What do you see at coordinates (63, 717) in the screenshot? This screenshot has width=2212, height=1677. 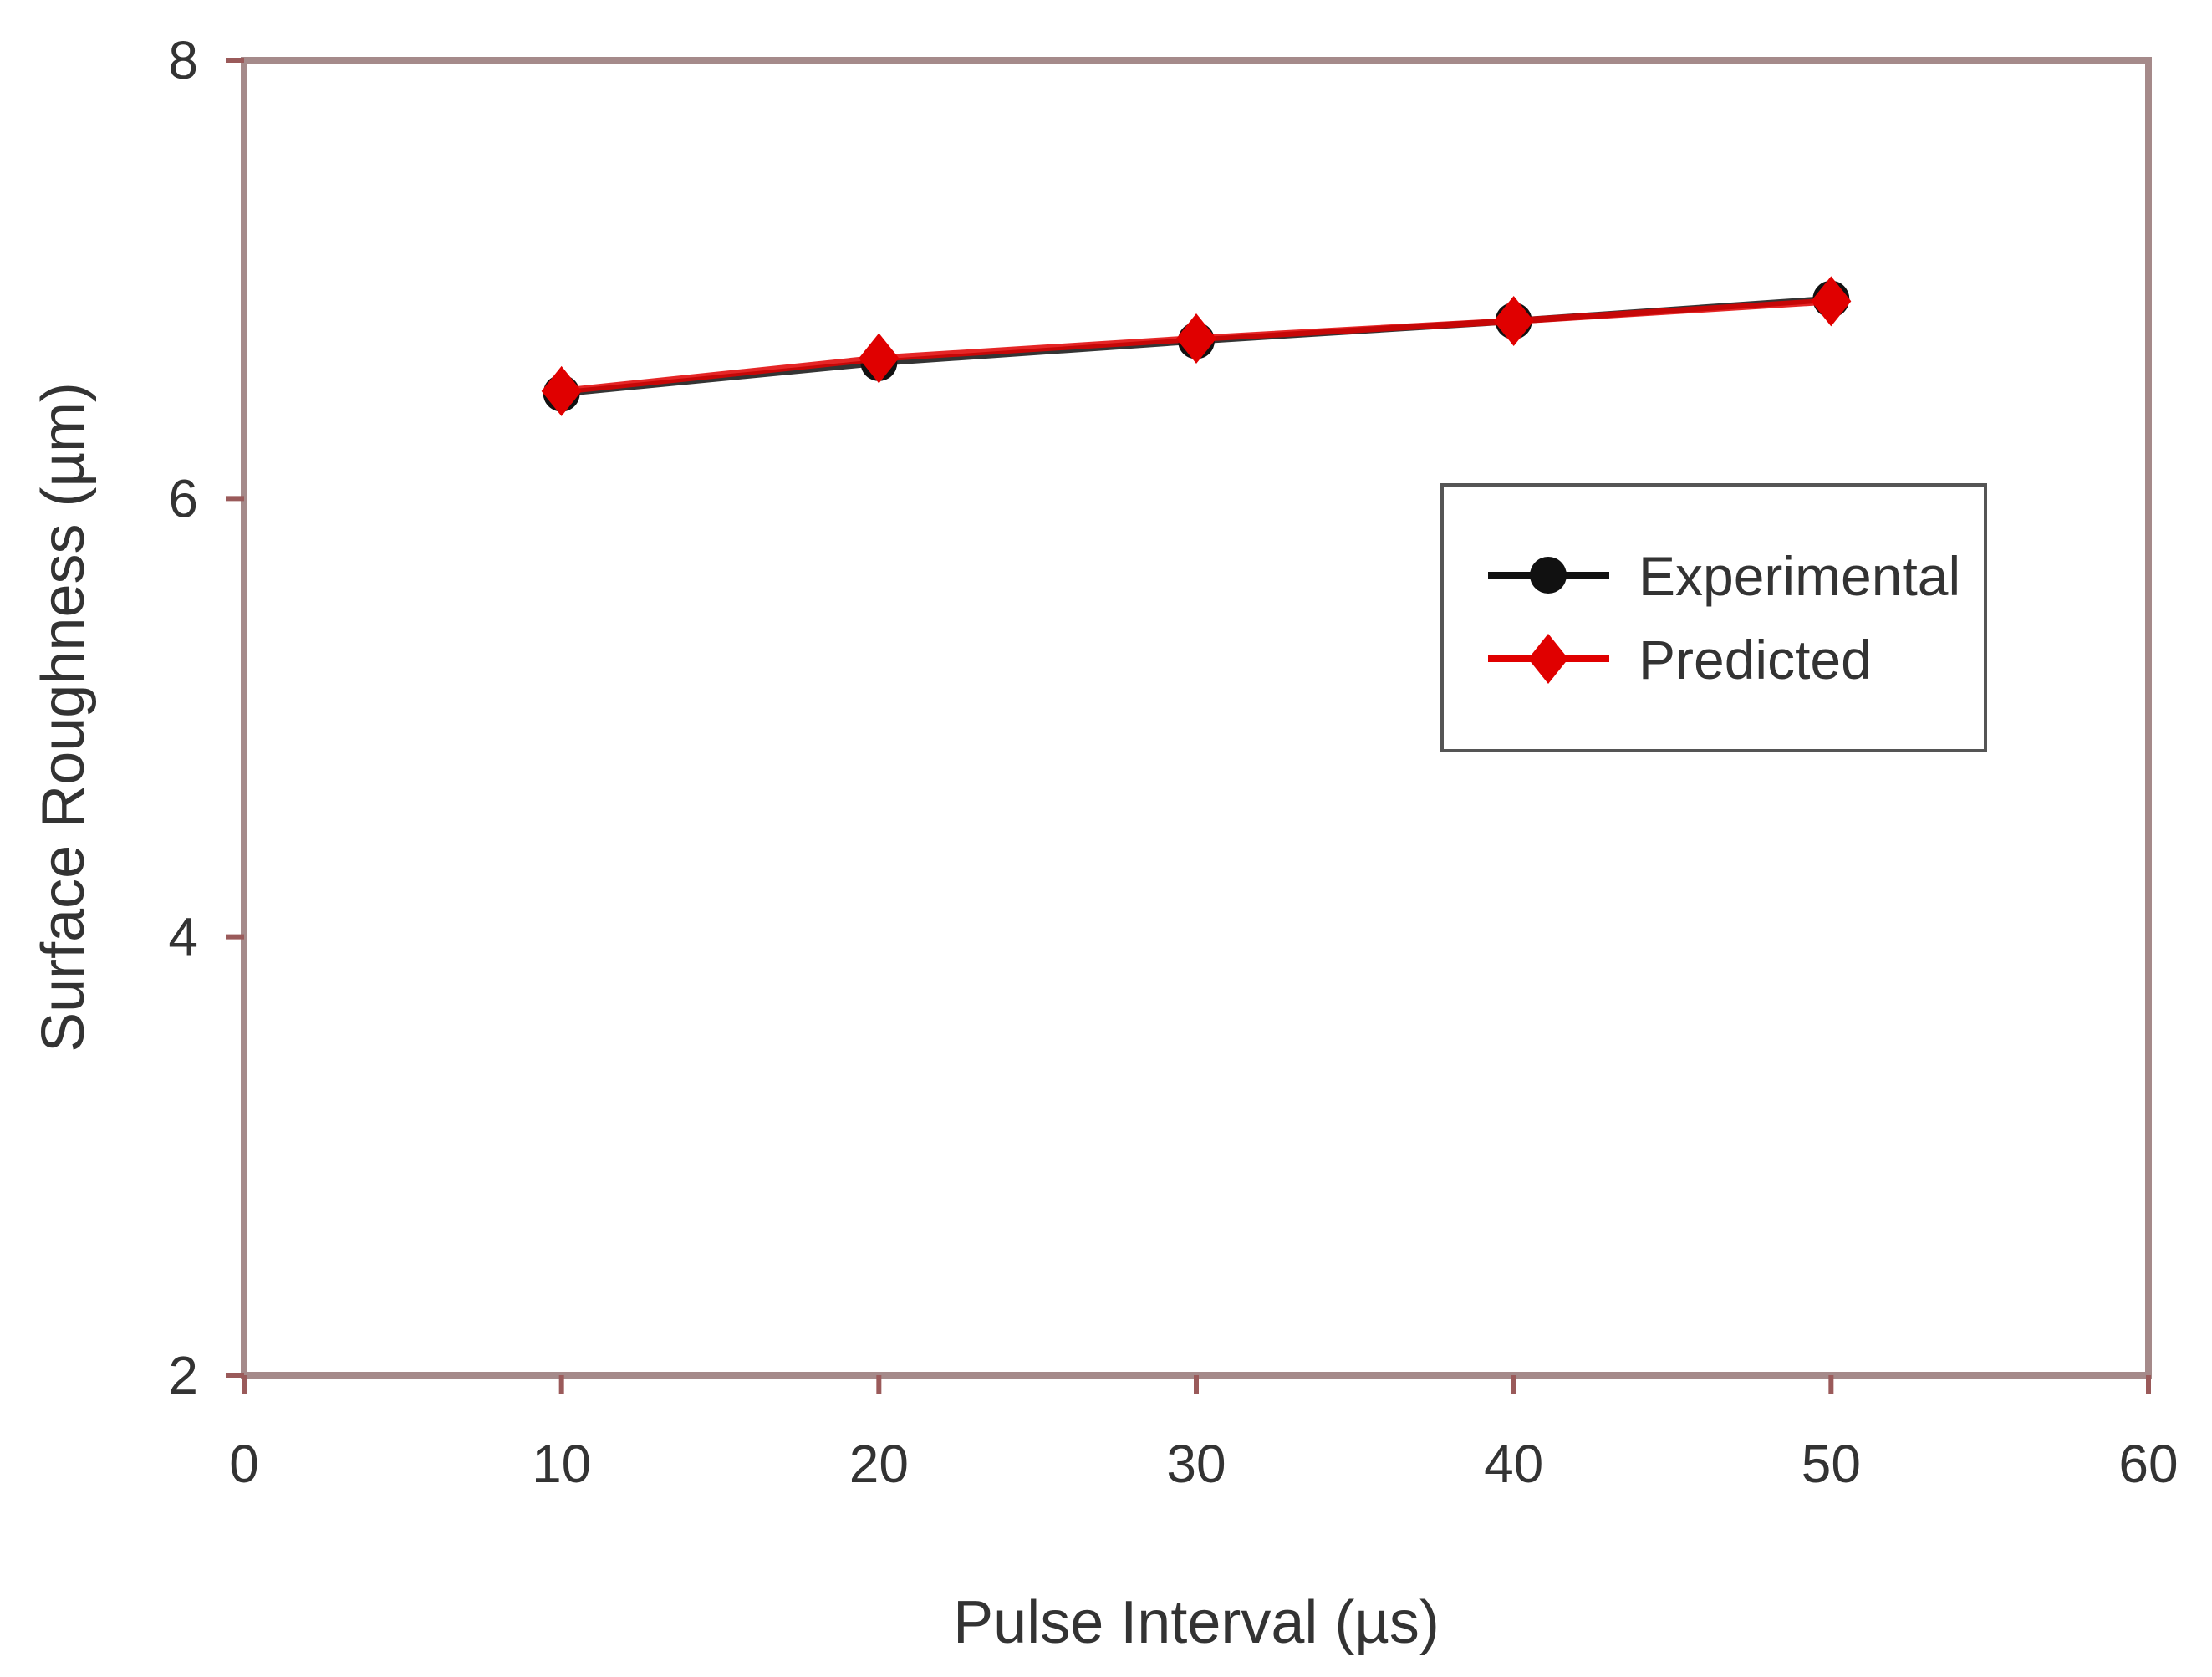 I see `y-axis-title: Surface Roughness (µm)` at bounding box center [63, 717].